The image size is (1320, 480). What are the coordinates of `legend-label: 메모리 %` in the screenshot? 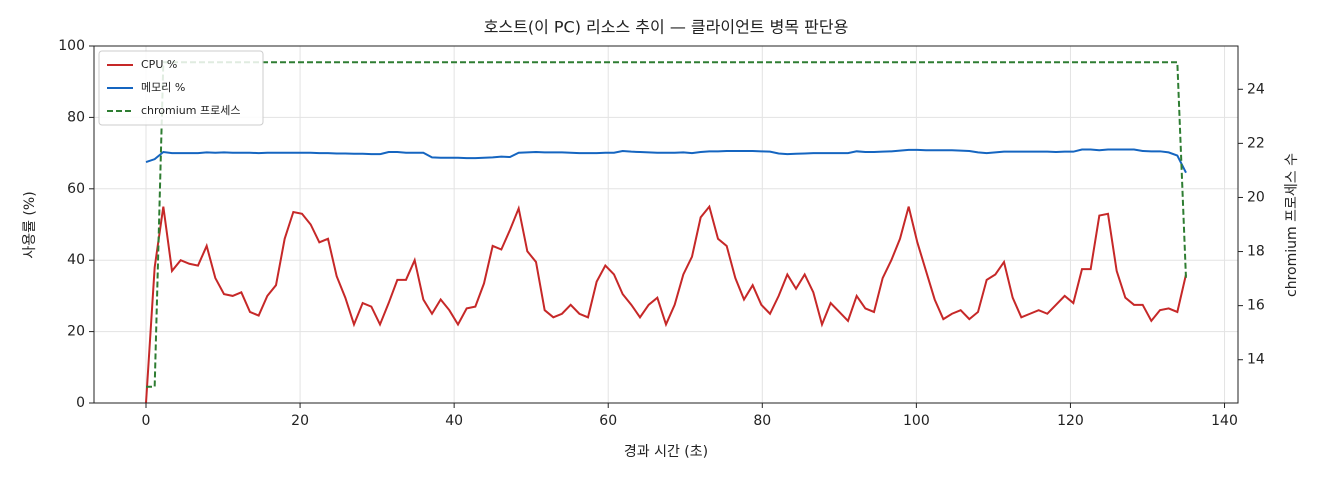 It's located at (163, 87).